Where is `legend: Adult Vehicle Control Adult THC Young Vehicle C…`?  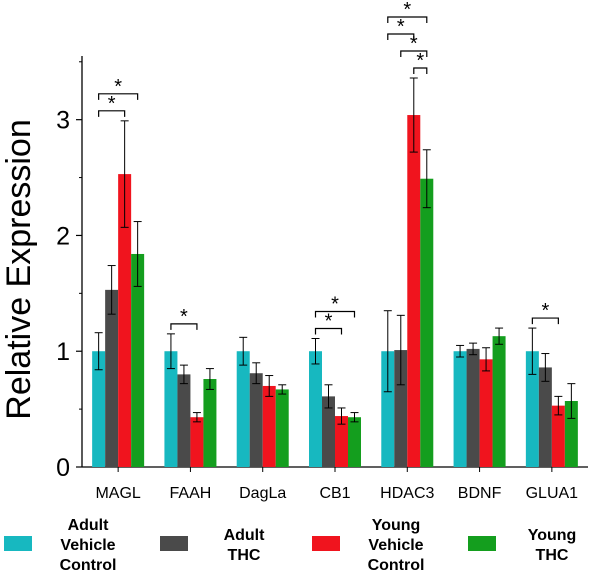
legend: Adult Vehicle Control Adult THC Young Vehicle C… is located at coordinates (290, 545).